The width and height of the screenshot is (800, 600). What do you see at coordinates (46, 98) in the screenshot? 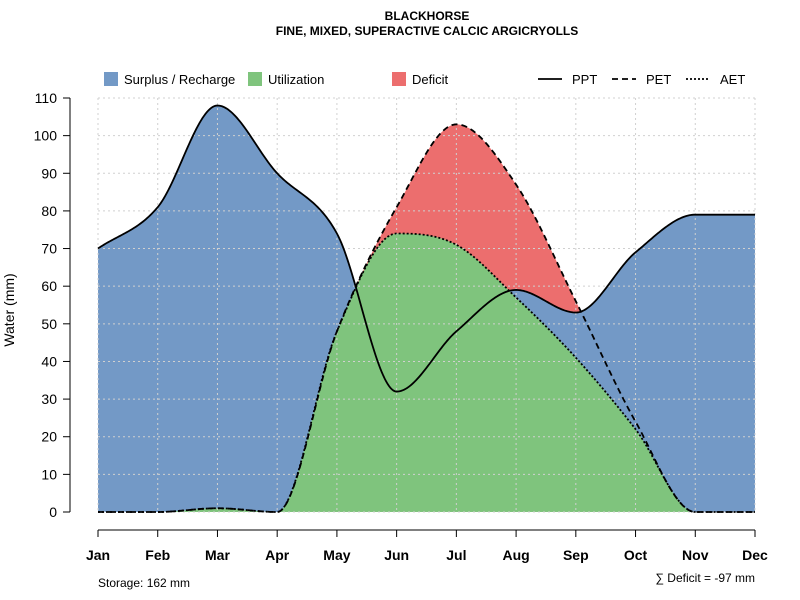
I see `y-tick-label: 110` at bounding box center [46, 98].